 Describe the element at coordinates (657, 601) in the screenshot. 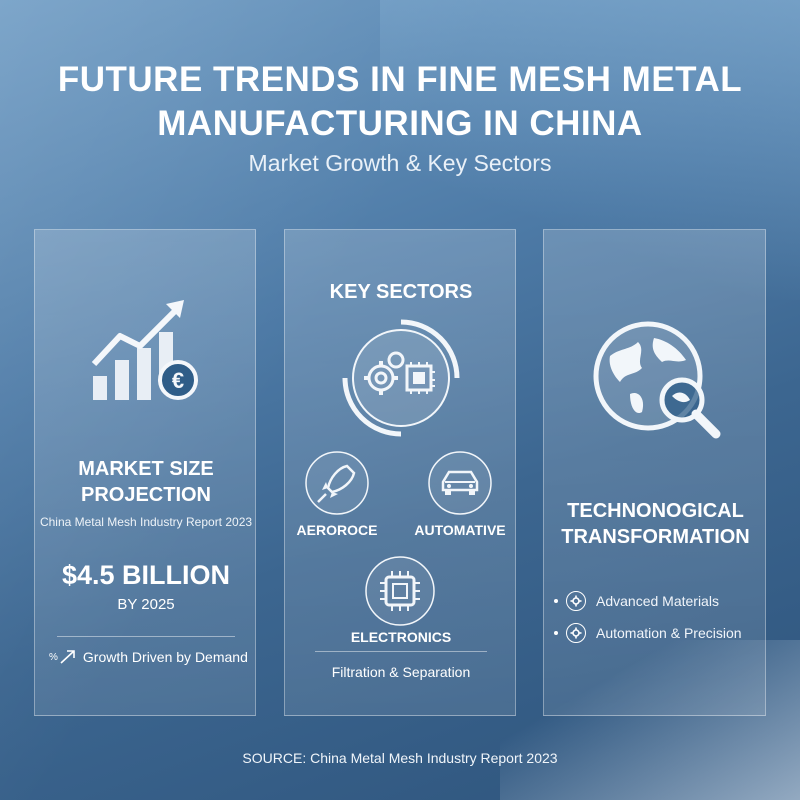

I see `tech-item-label: Advanced Materials` at that location.